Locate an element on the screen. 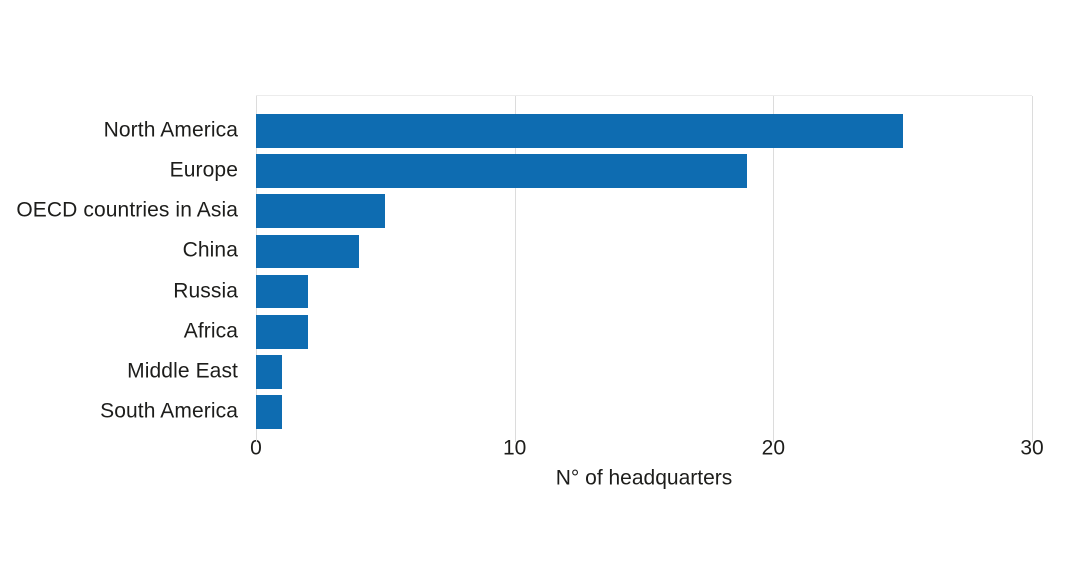 This screenshot has width=1068, height=580. category-label: Africa is located at coordinates (210, 331).